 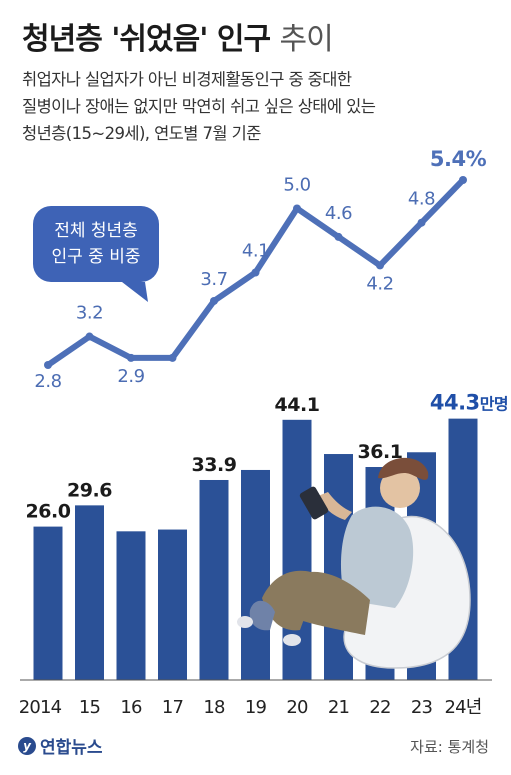 I want to click on x-tick-label-4: 18, so click(x=214, y=707).